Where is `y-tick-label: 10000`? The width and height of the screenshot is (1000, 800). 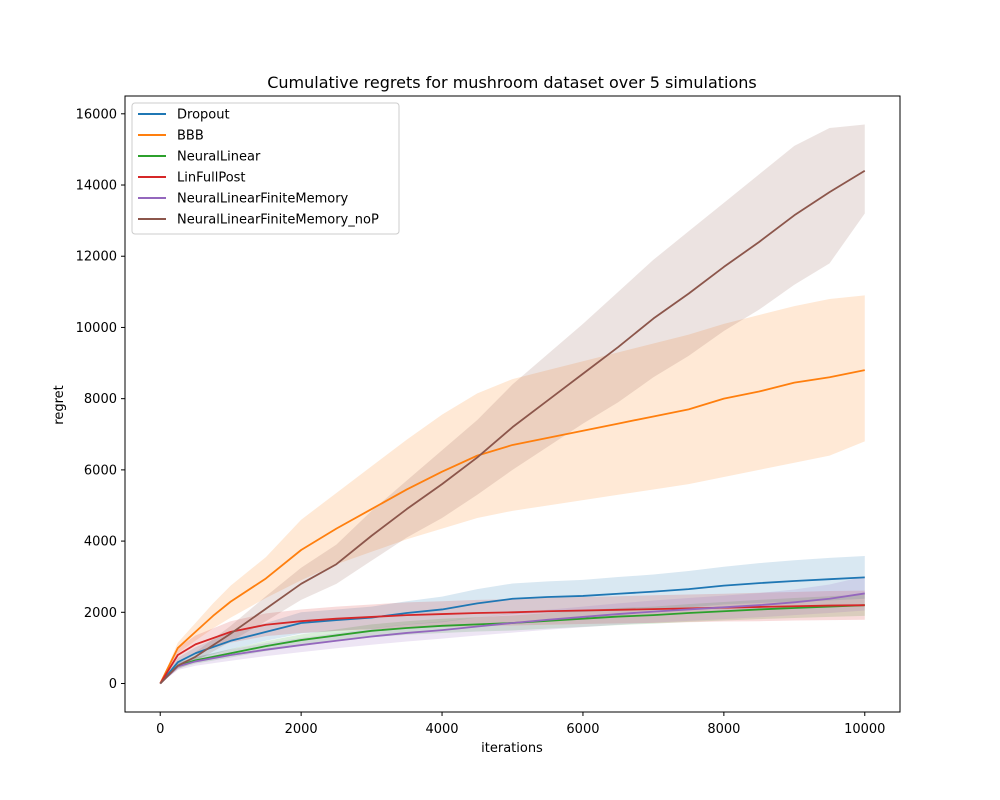
y-tick-label: 10000 is located at coordinates (96, 328).